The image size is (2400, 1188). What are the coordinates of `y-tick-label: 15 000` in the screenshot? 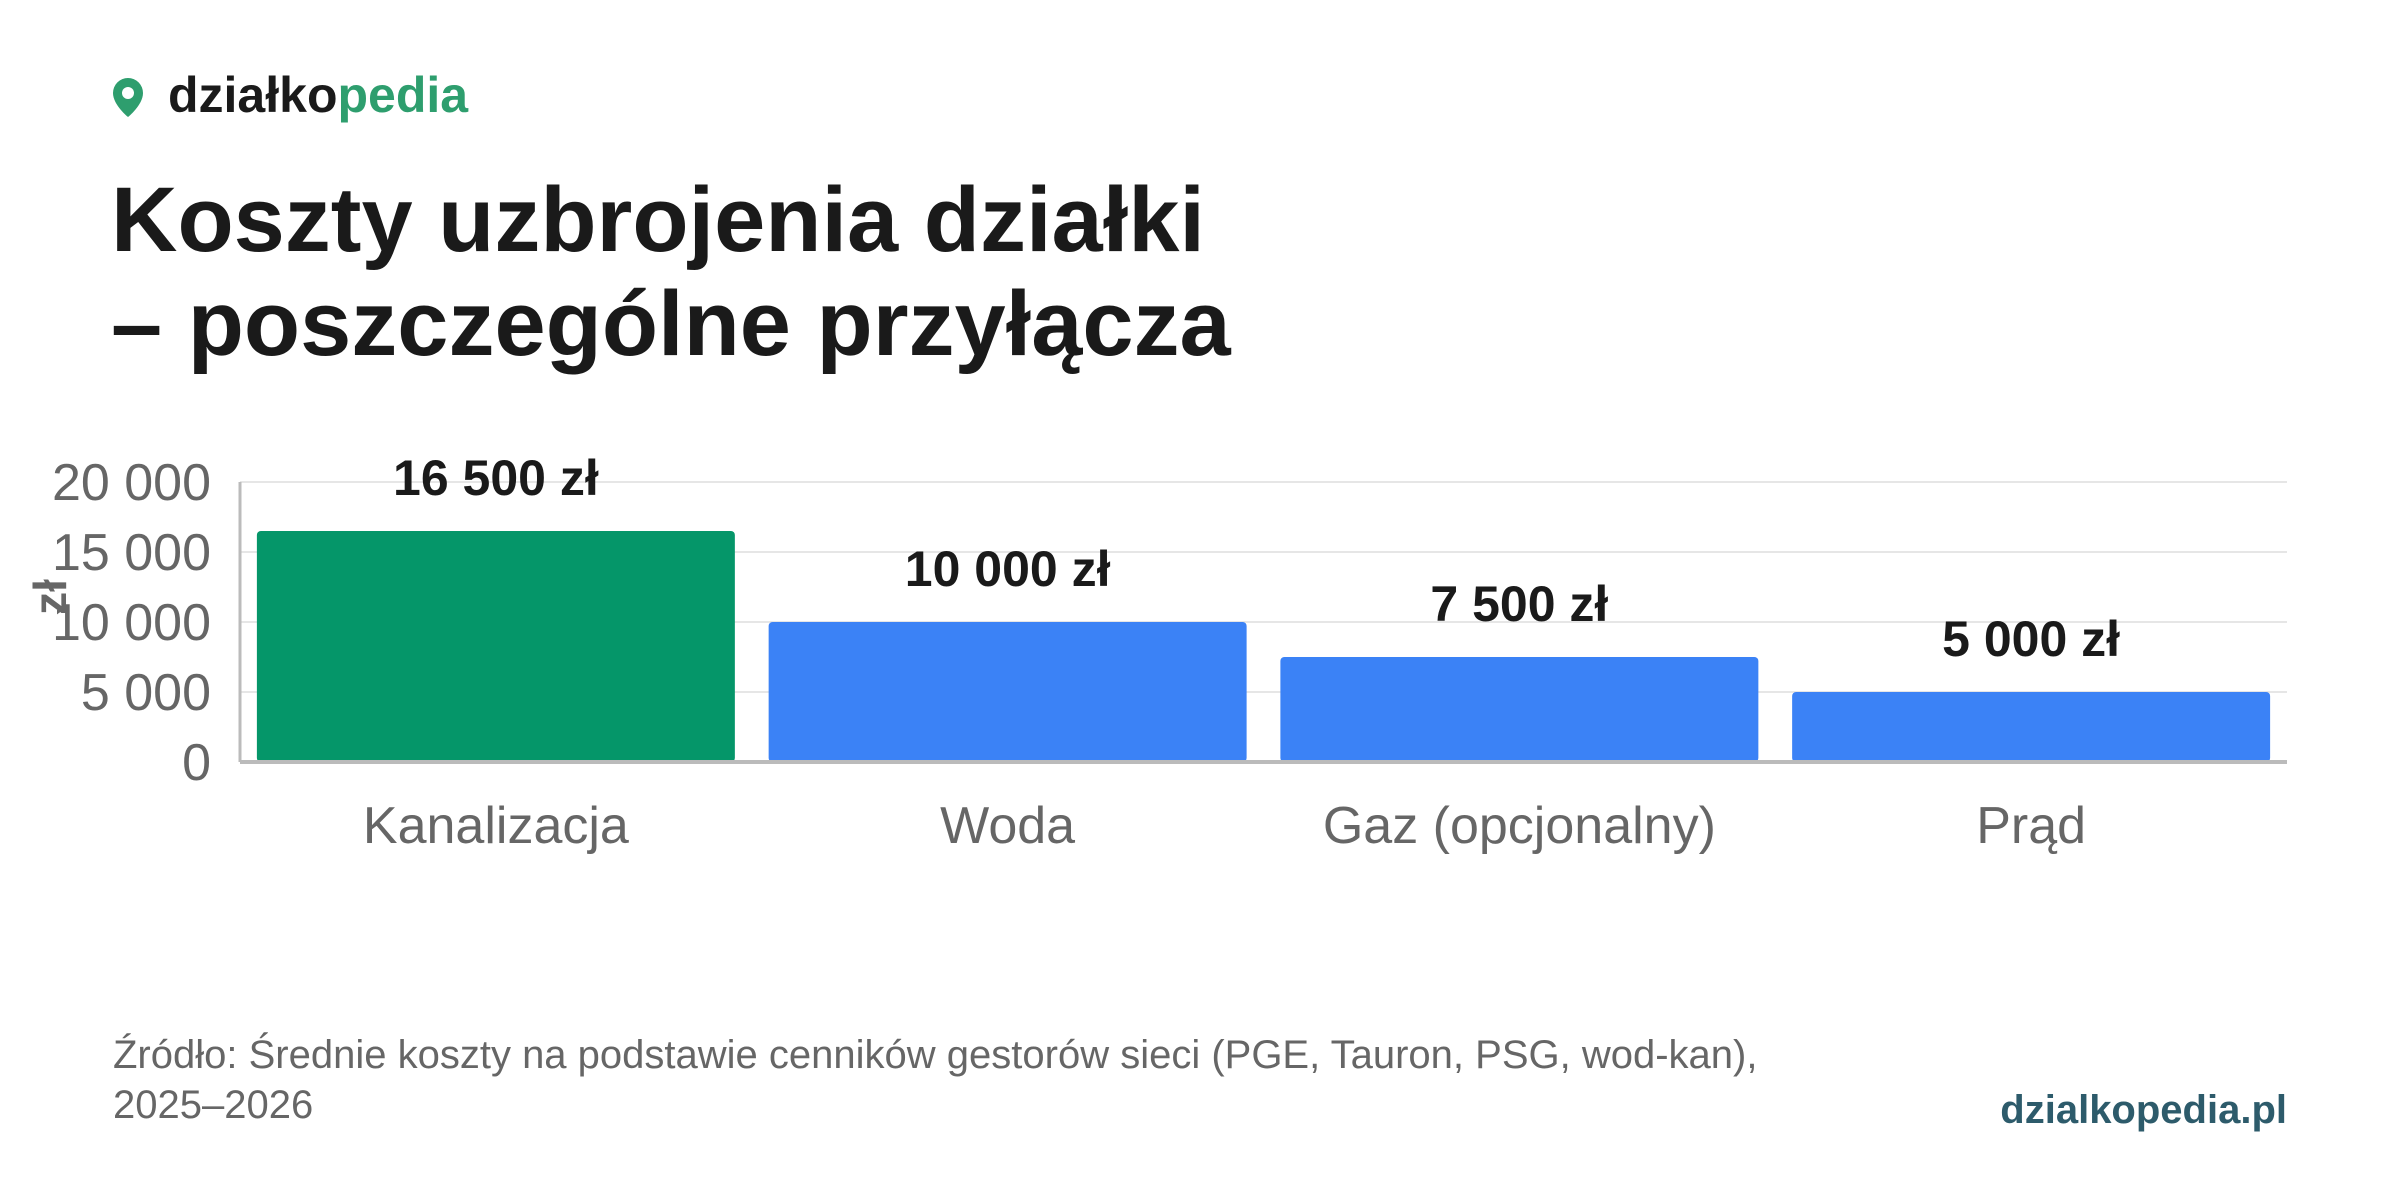 It's located at (131, 553).